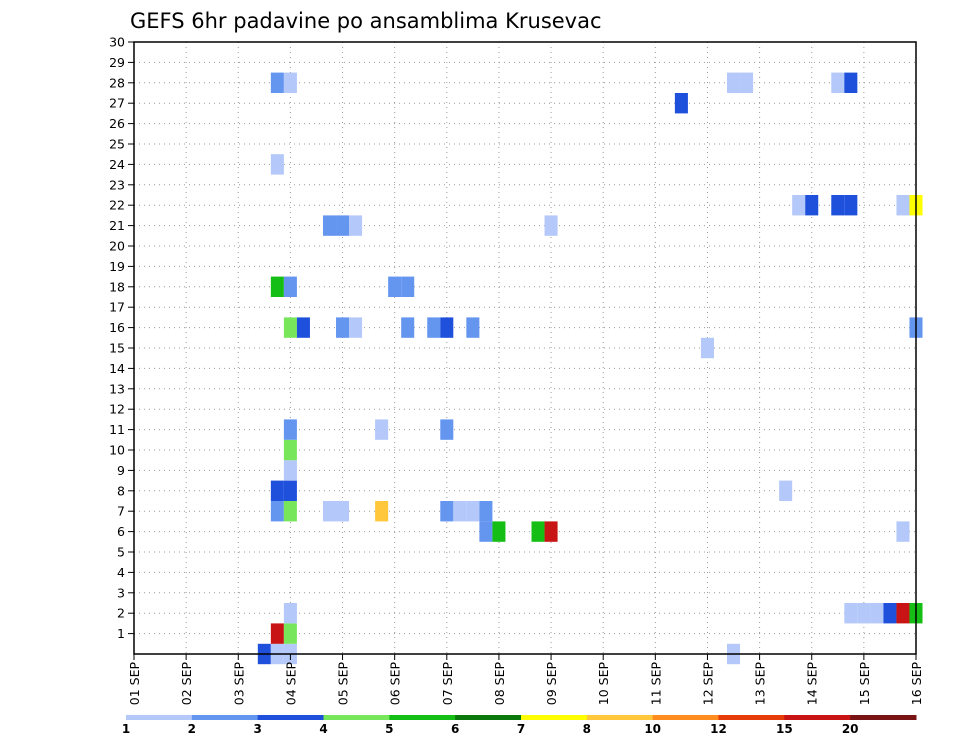 This screenshot has height=742, width=960. Describe the element at coordinates (117, 123) in the screenshot. I see `y-tick-label: 26` at that location.